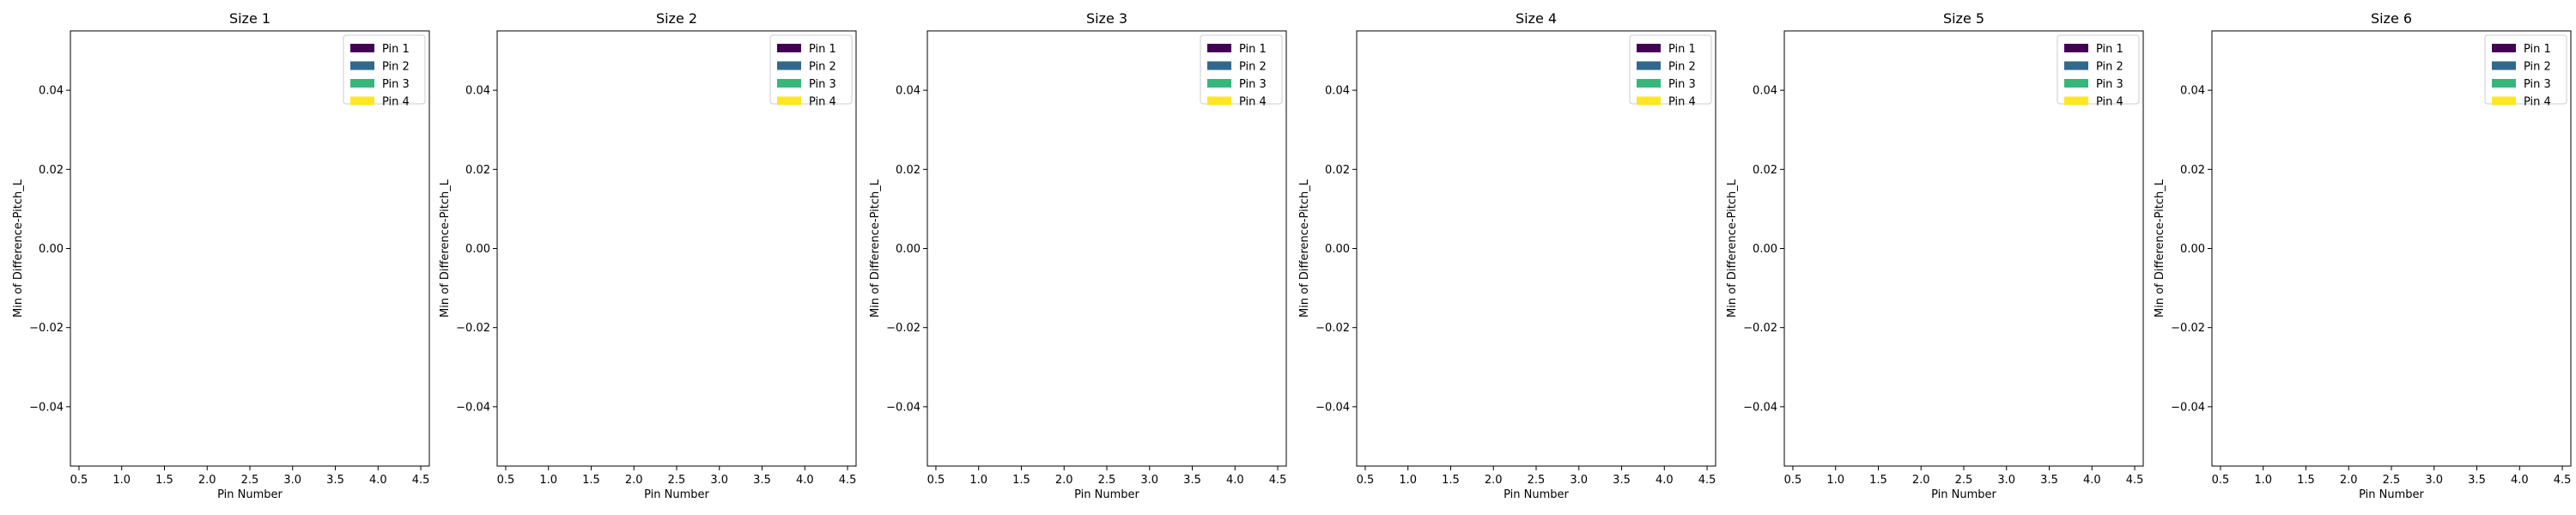  I want to click on subplot-title: Size 4, so click(1536, 18).